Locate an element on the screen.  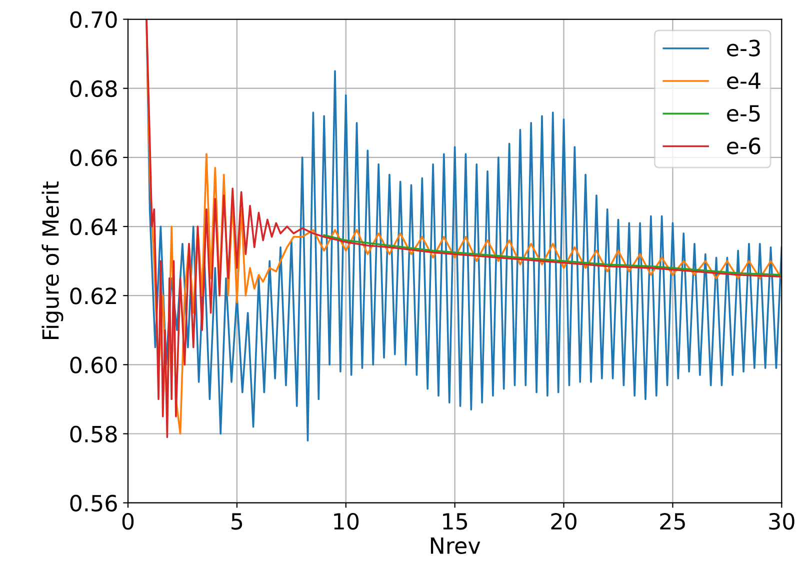
y-tick-label: 0.66 is located at coordinates (93, 157).